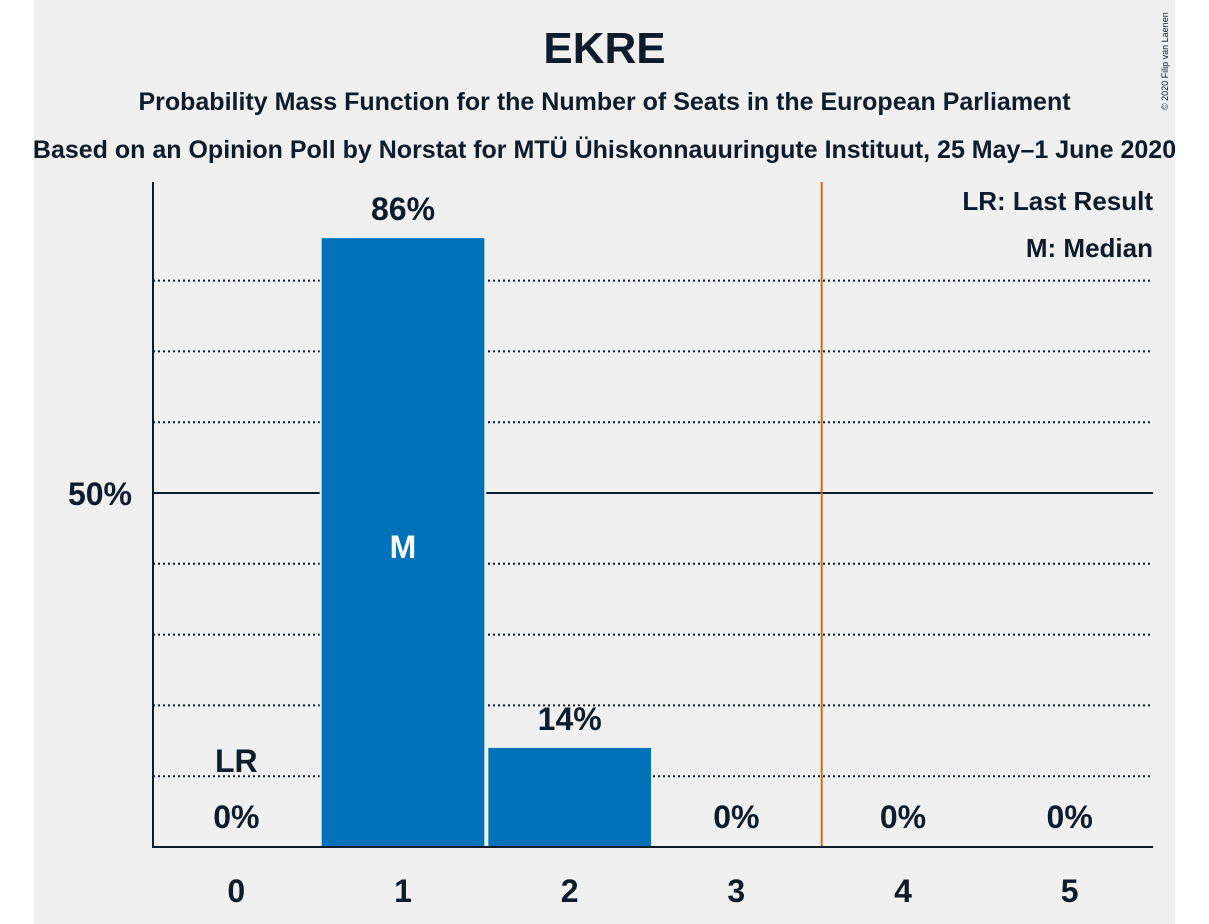  I want to click on bar-value-label-4: 0%, so click(903, 817).